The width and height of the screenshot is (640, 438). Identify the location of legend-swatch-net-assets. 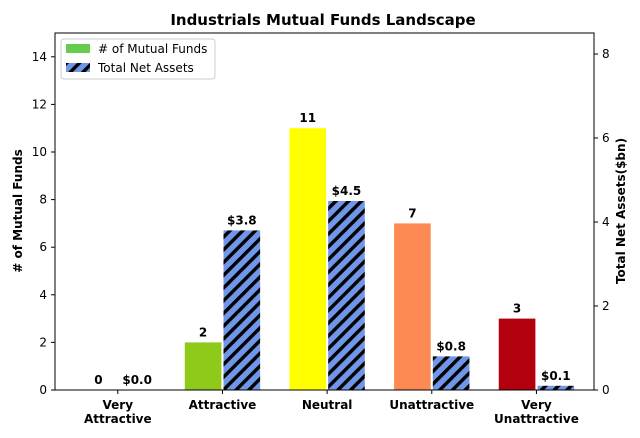
(78, 67).